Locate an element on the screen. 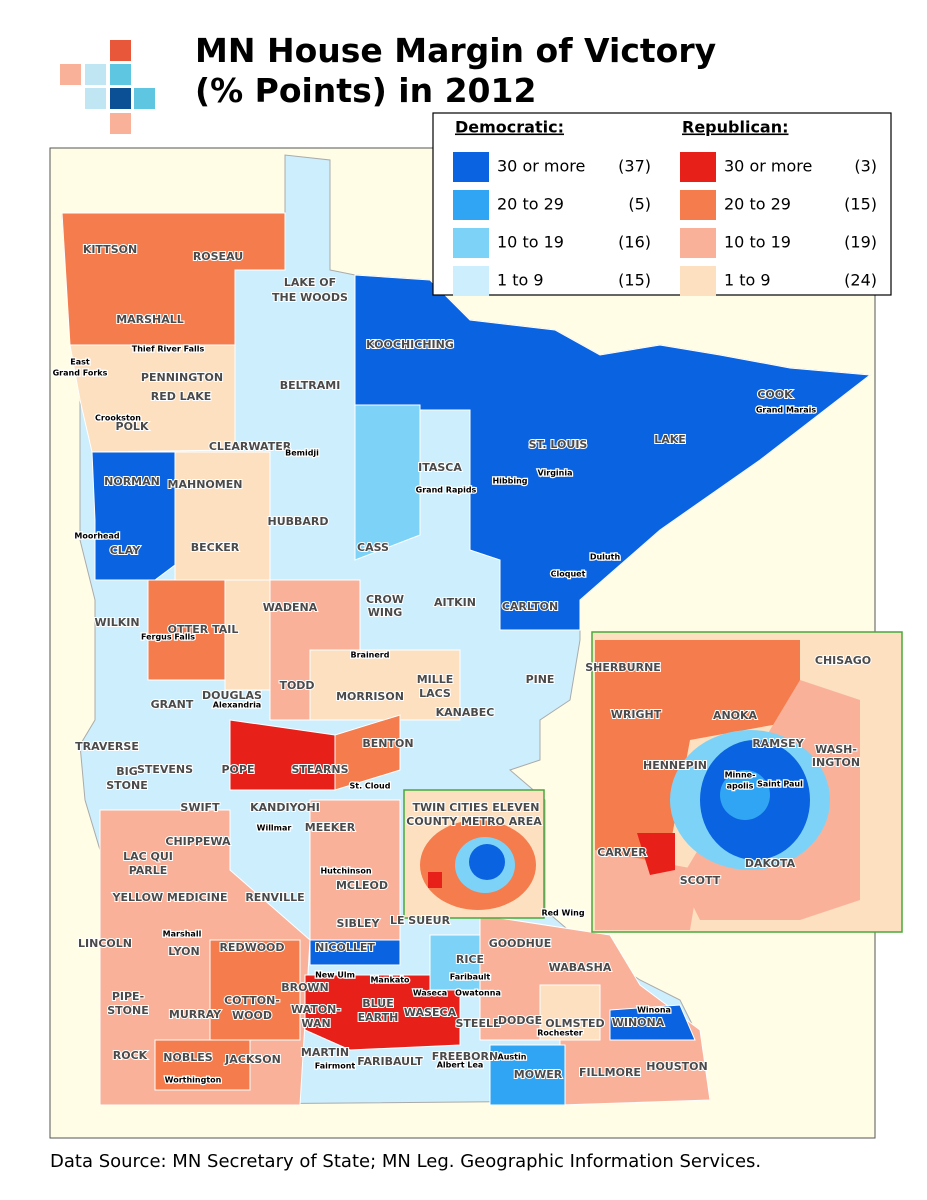 The image size is (927, 1200). county-label: DOUGLAS is located at coordinates (232, 695).